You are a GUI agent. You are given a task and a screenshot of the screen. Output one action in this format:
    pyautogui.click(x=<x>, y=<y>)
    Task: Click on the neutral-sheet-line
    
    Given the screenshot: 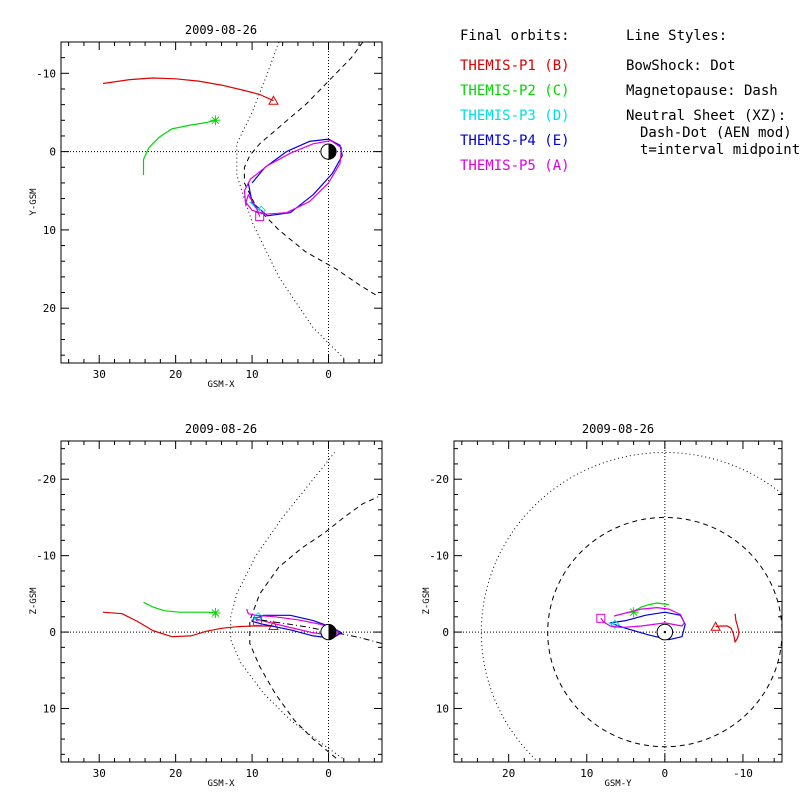 What is the action you would take?
    pyautogui.click(x=320, y=631)
    